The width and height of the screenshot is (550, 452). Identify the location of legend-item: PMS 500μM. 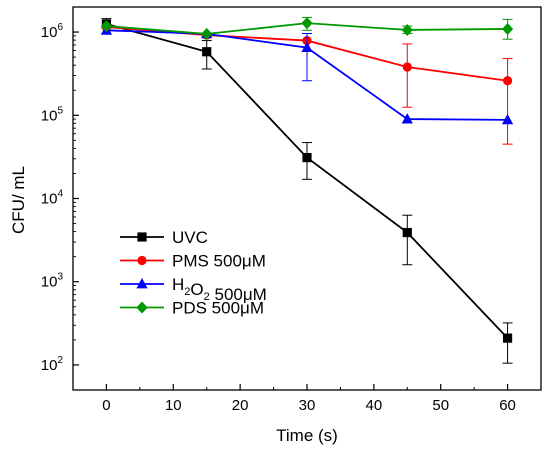
(193, 261).